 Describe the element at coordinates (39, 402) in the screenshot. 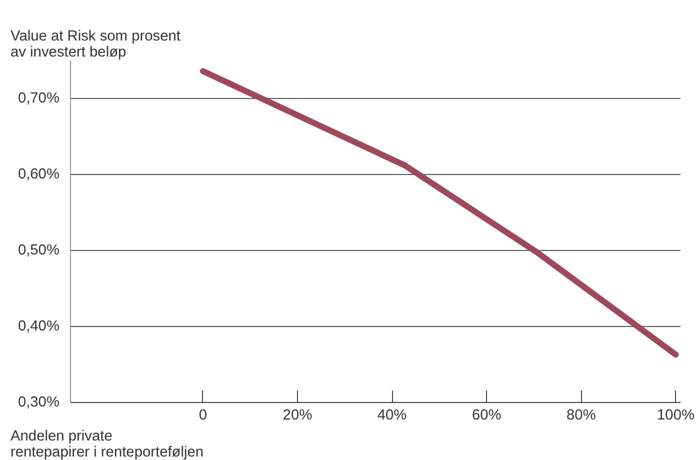

I see `y-tick-label: 0,30%` at that location.